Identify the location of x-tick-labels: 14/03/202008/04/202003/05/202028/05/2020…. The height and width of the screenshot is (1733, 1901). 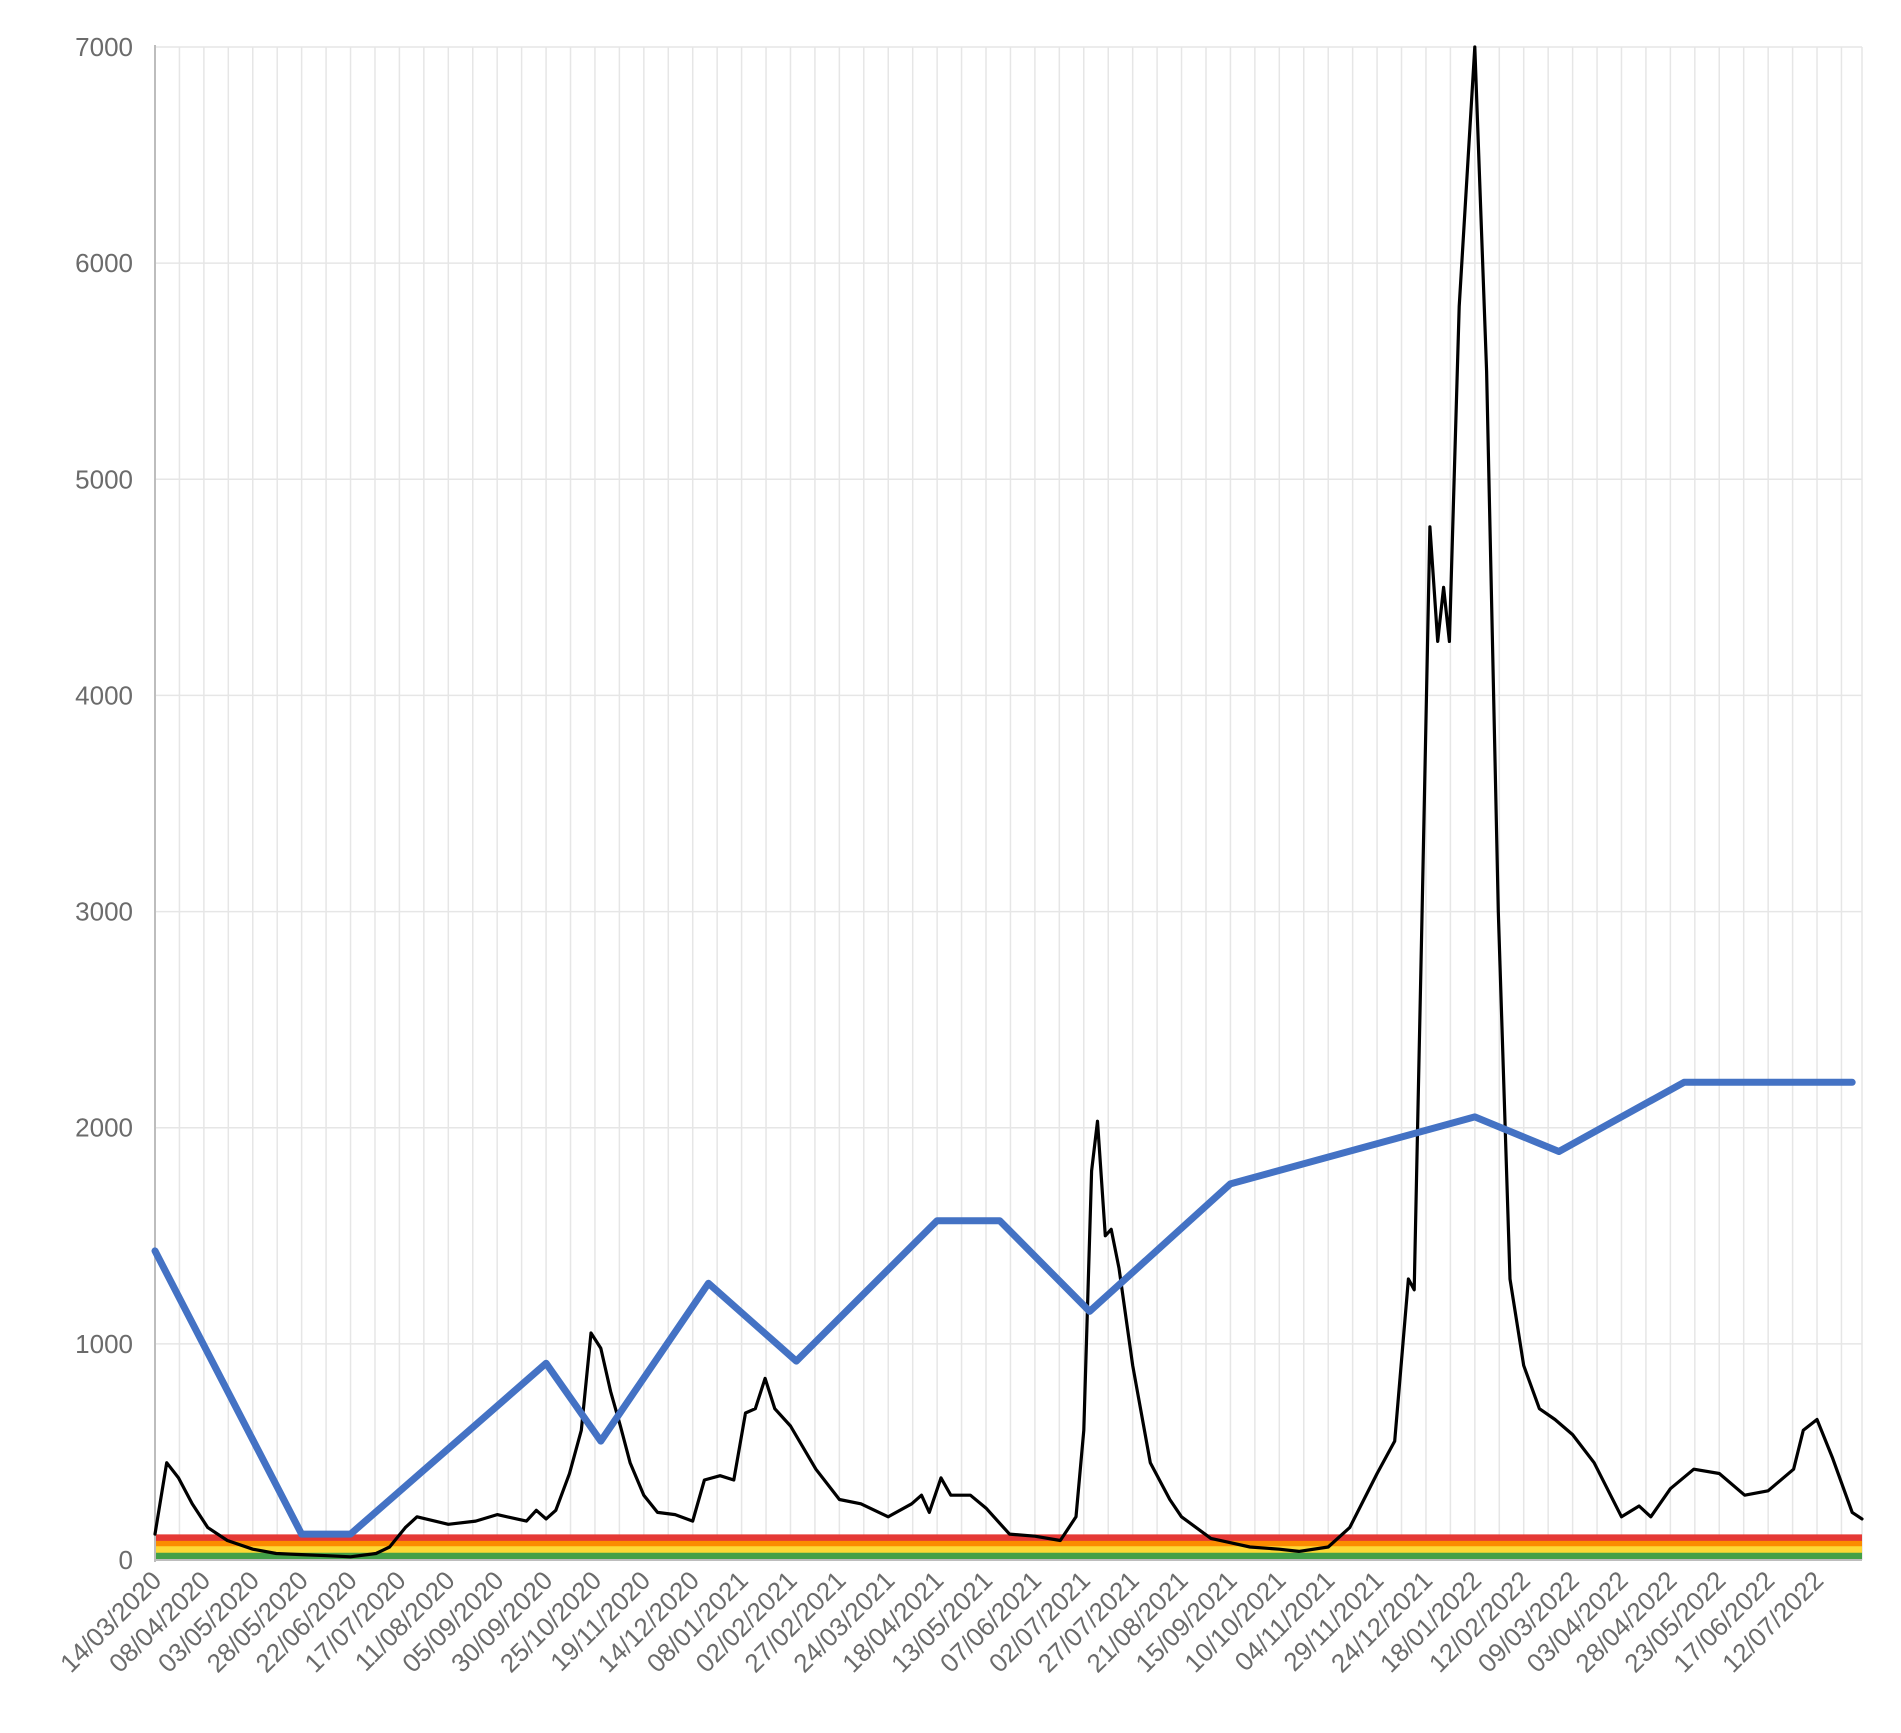
(941, 1621).